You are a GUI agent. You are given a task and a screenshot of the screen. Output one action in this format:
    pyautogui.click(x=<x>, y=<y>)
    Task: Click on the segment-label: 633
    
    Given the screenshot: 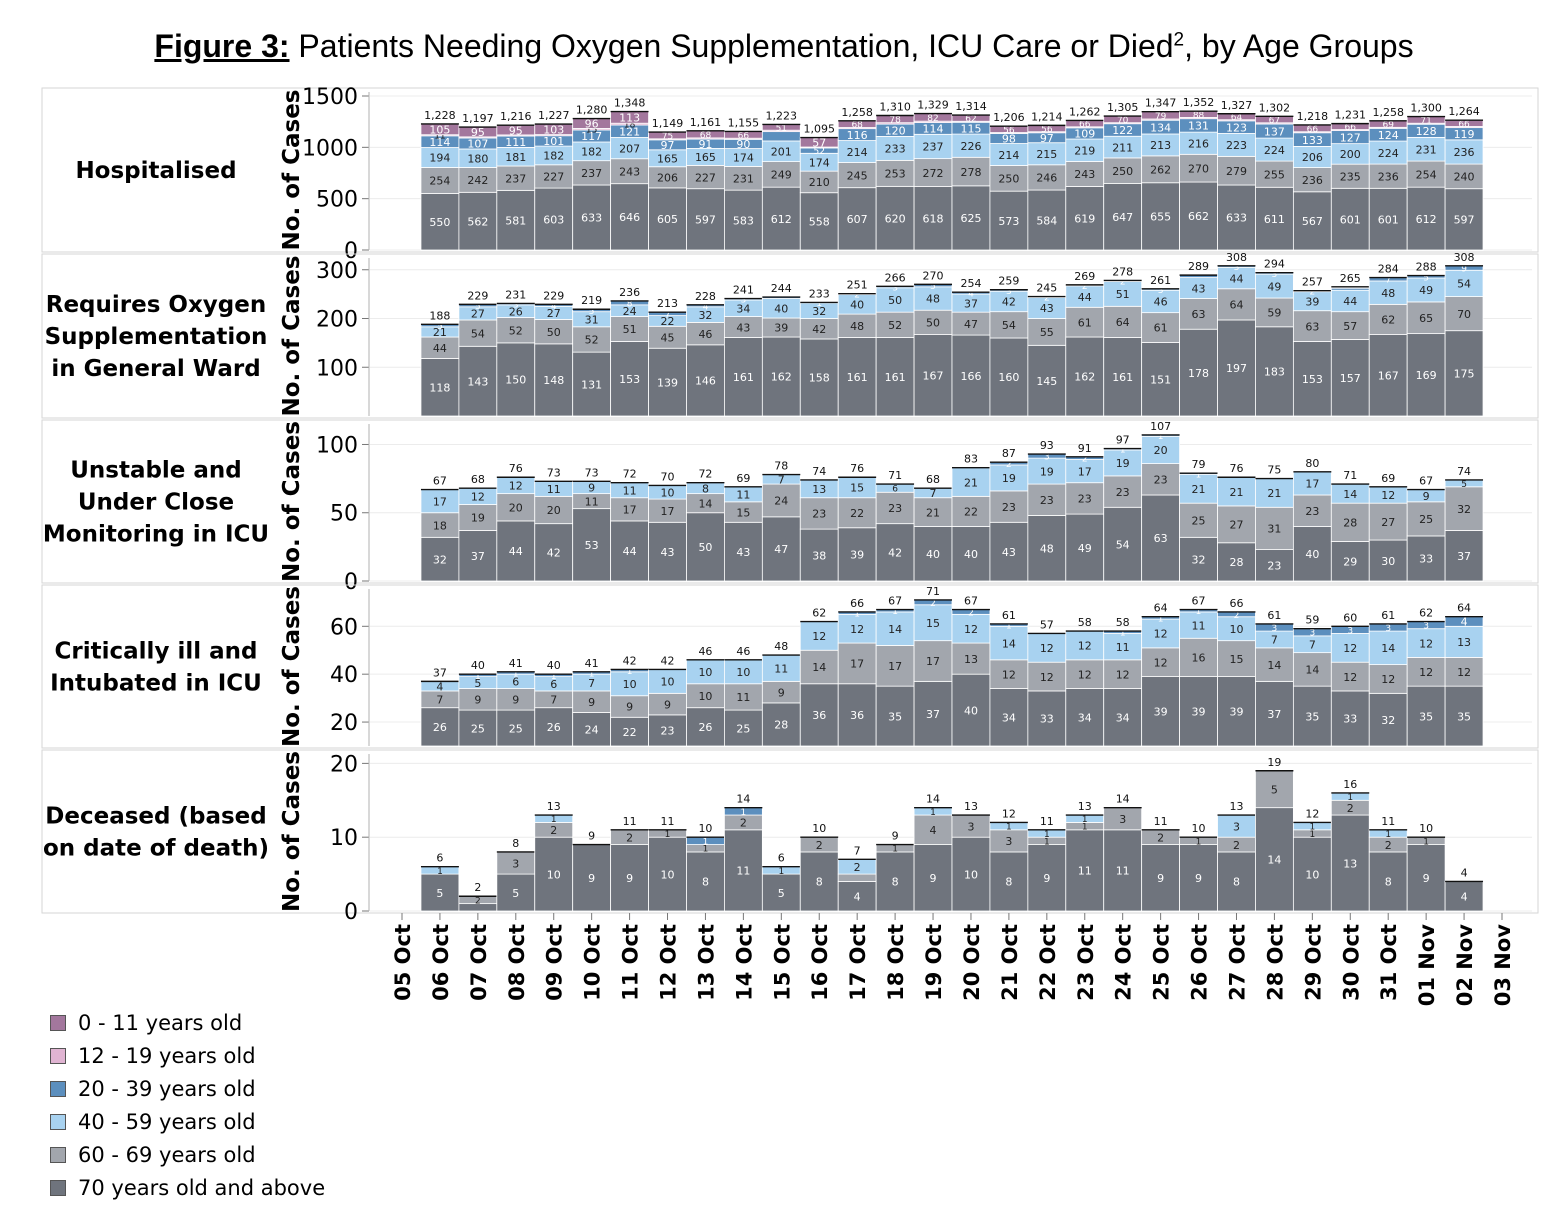 What is the action you would take?
    pyautogui.click(x=1236, y=218)
    